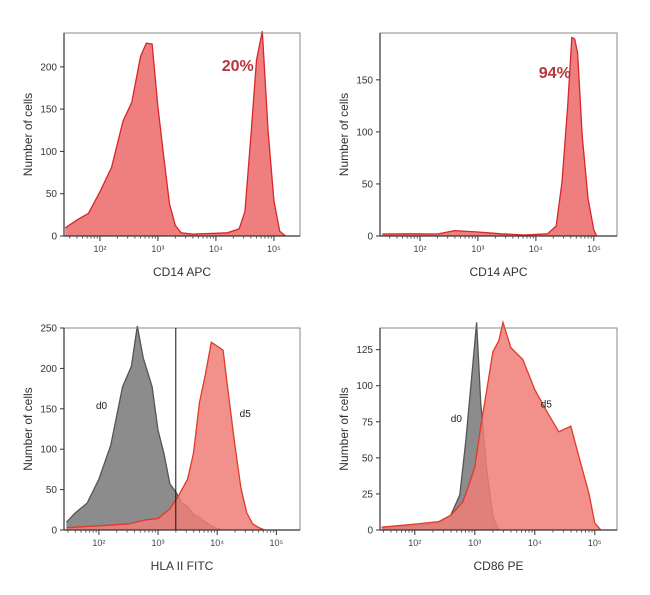 The image size is (650, 595). I want to click on y-tick-label: 125, so click(364, 350).